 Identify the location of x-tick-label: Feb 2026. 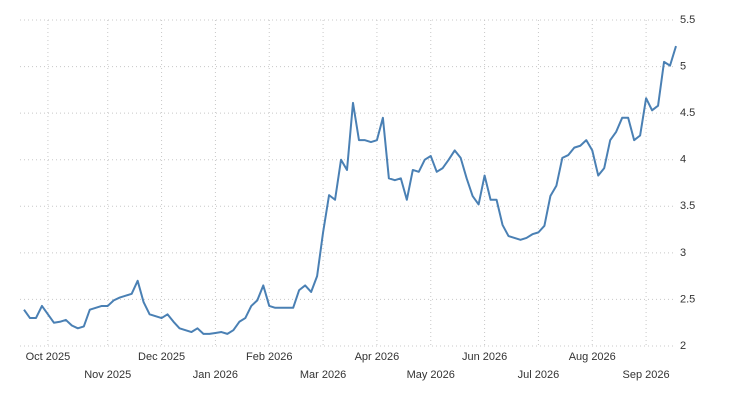
(269, 357).